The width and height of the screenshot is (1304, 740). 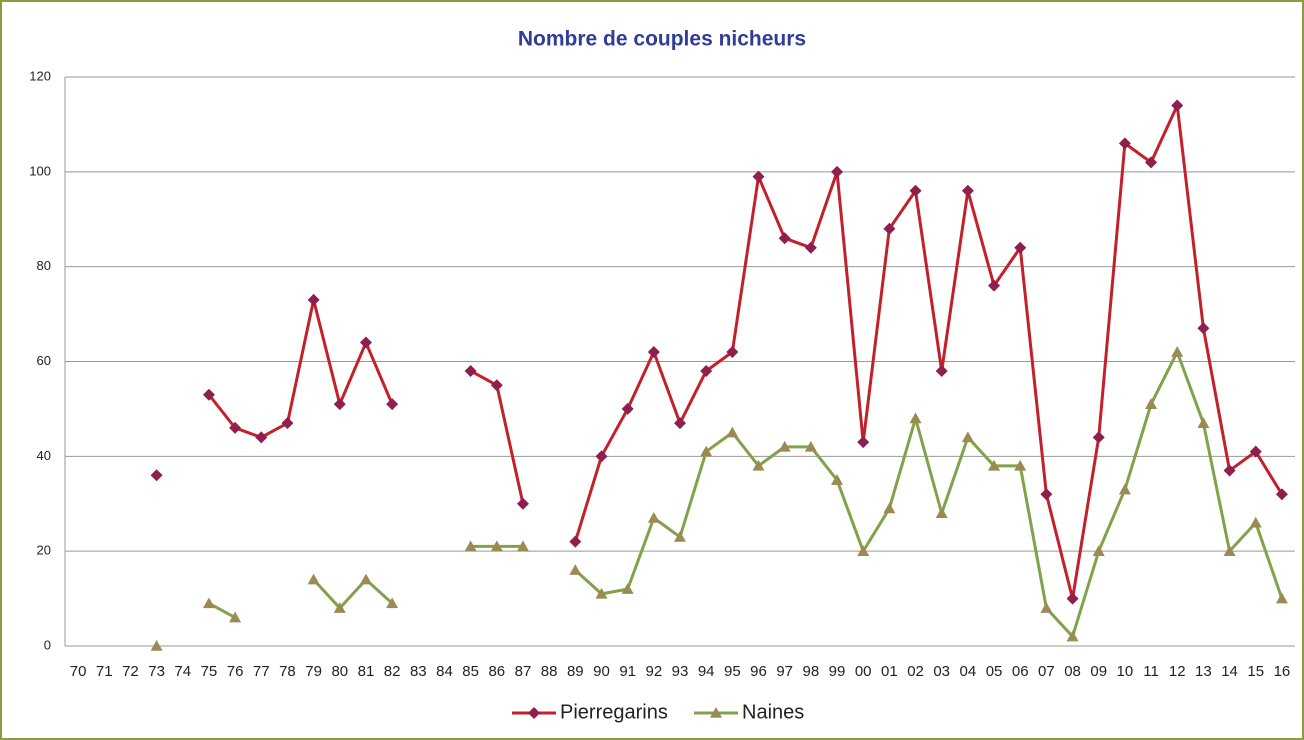 I want to click on y-tick-label: 40, so click(x=44, y=455).